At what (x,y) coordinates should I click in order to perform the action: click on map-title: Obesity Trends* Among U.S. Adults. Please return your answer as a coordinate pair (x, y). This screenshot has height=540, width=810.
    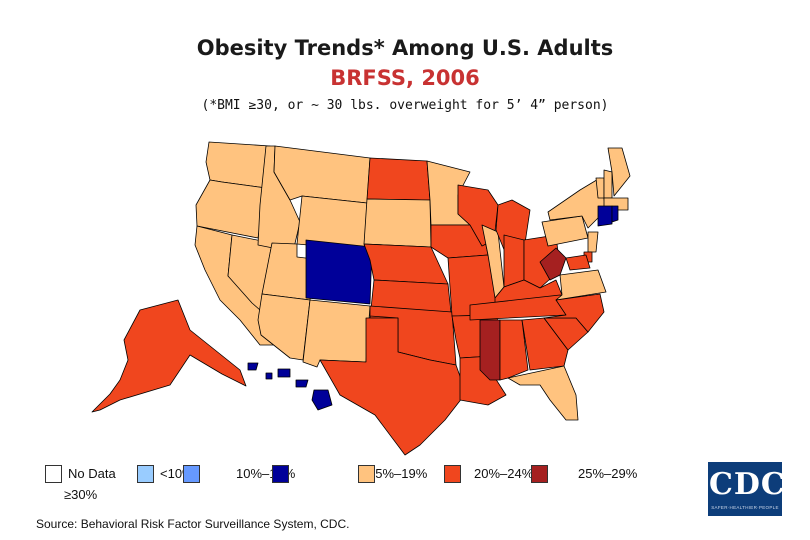
    Looking at the image, I should click on (405, 48).